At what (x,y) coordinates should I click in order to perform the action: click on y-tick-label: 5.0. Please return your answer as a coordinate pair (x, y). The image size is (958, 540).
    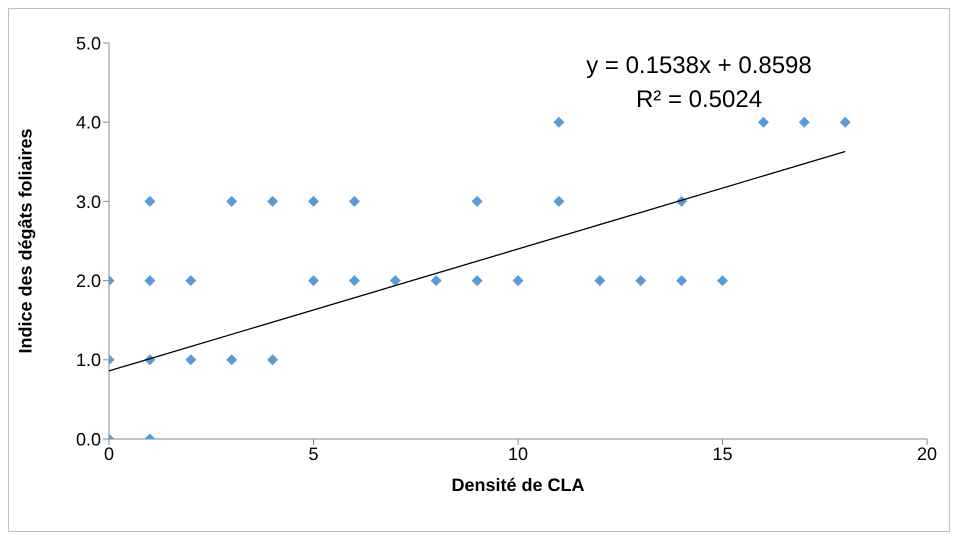
    Looking at the image, I should click on (88, 43).